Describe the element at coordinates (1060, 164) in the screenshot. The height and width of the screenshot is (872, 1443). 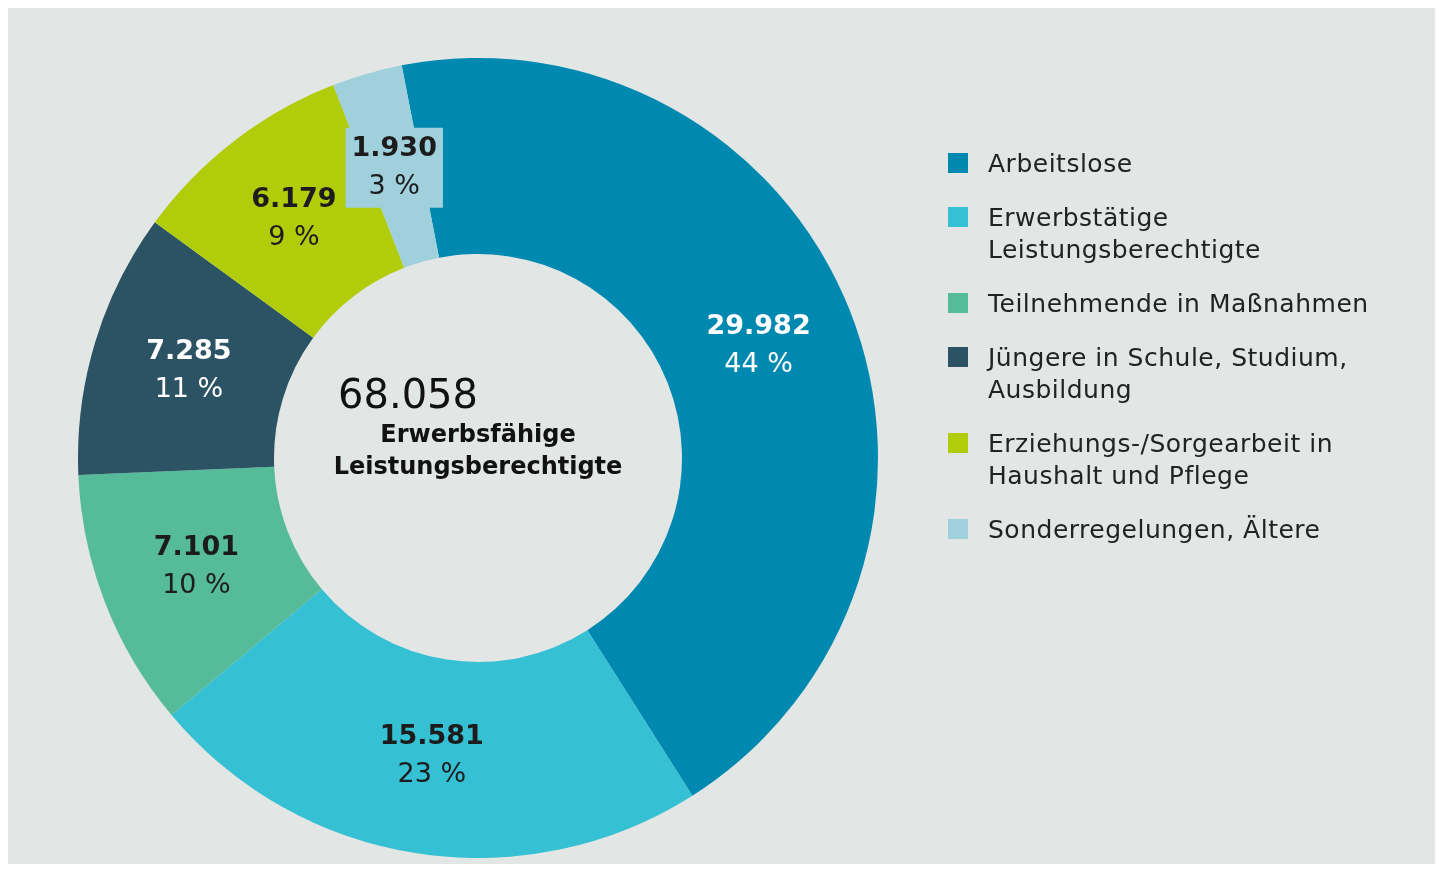
I see `legend-label: Arbeitslose` at that location.